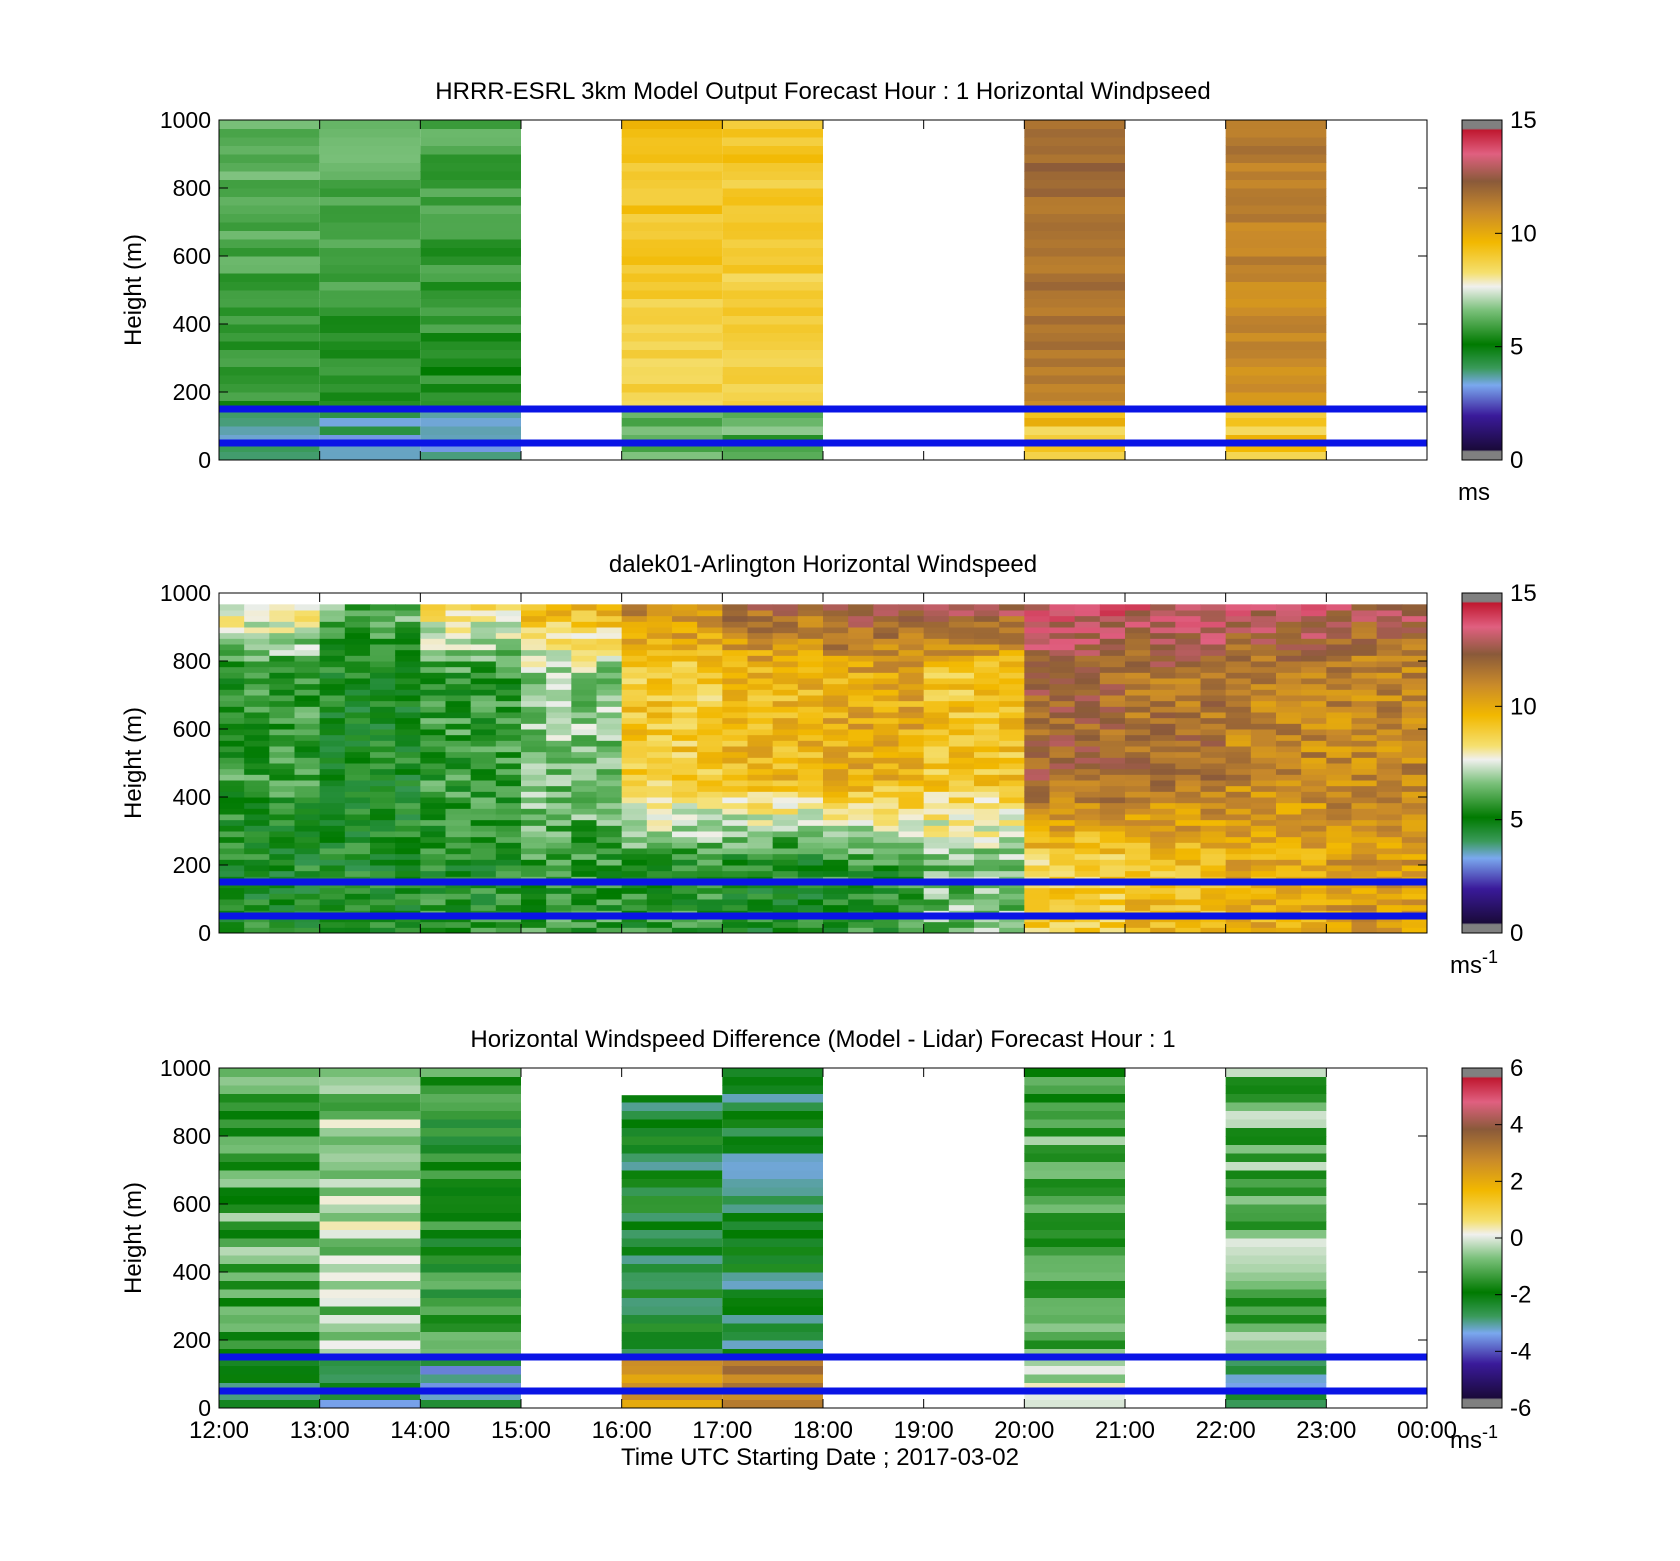 This screenshot has height=1561, width=1680. I want to click on x-tick-label: 17:00, so click(722, 1430).